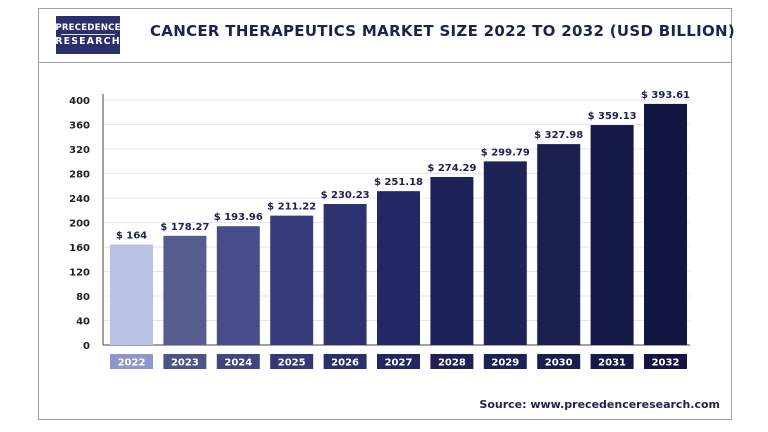  Describe the element at coordinates (451, 168) in the screenshot. I see `data-label: $ 274.29` at that location.